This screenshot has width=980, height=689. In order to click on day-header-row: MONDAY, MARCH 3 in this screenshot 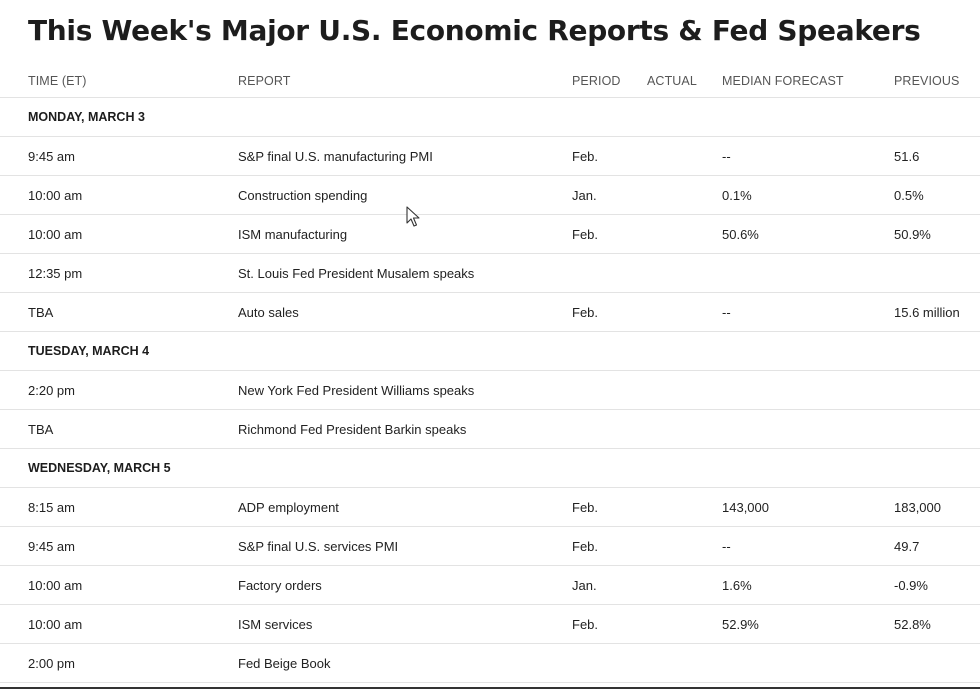, I will do `click(490, 117)`.